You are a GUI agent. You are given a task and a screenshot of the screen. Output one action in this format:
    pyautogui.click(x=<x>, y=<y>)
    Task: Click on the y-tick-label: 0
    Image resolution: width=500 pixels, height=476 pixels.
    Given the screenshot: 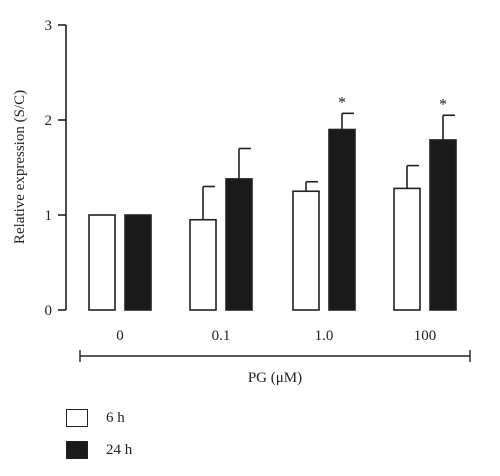 What is the action you would take?
    pyautogui.click(x=49, y=311)
    